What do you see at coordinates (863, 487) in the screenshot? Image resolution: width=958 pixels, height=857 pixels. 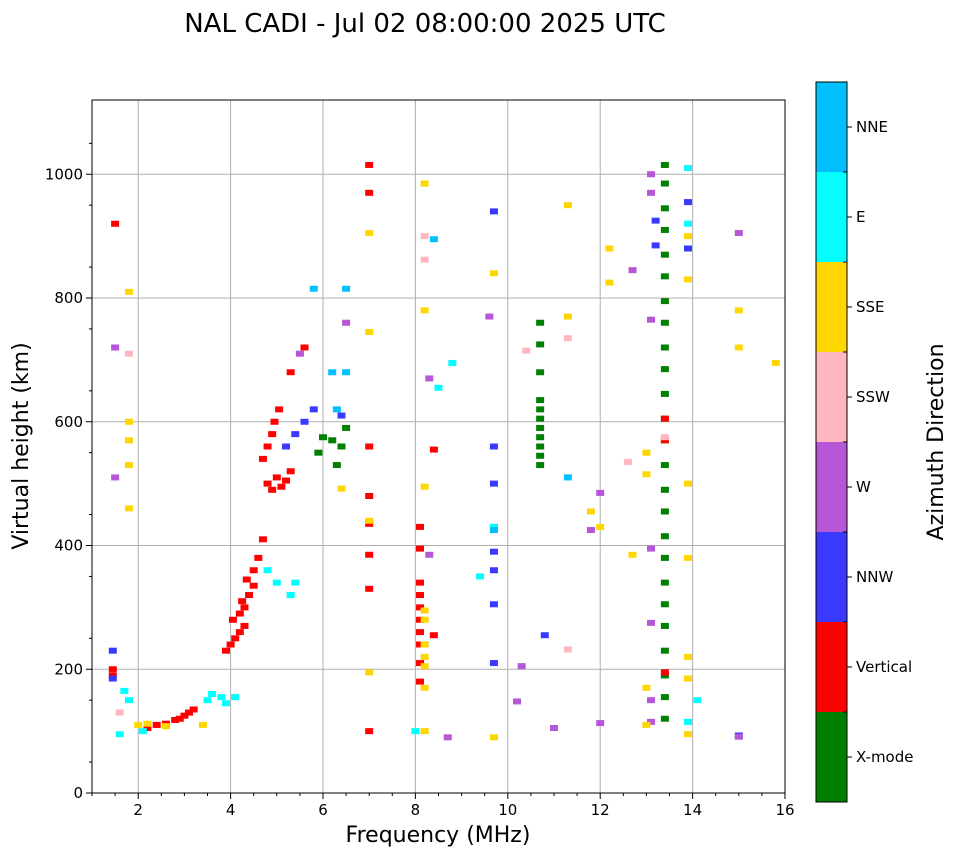 I see `colorbar-tick-label: W` at bounding box center [863, 487].